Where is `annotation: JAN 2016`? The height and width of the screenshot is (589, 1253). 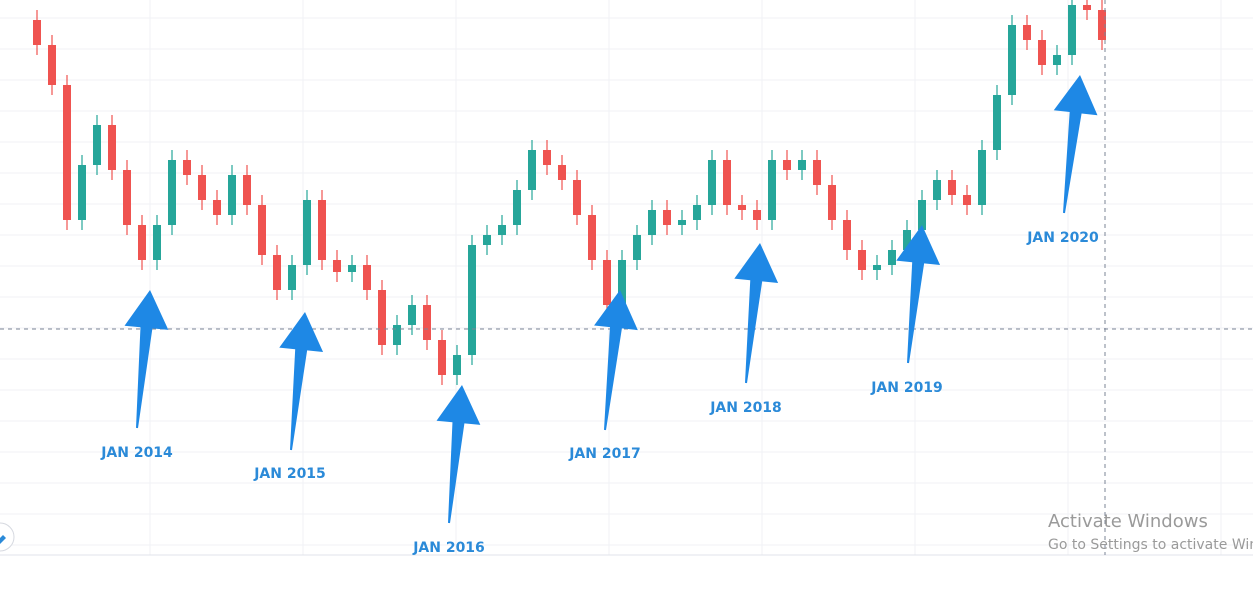
annotation: JAN 2016 is located at coordinates (448, 548).